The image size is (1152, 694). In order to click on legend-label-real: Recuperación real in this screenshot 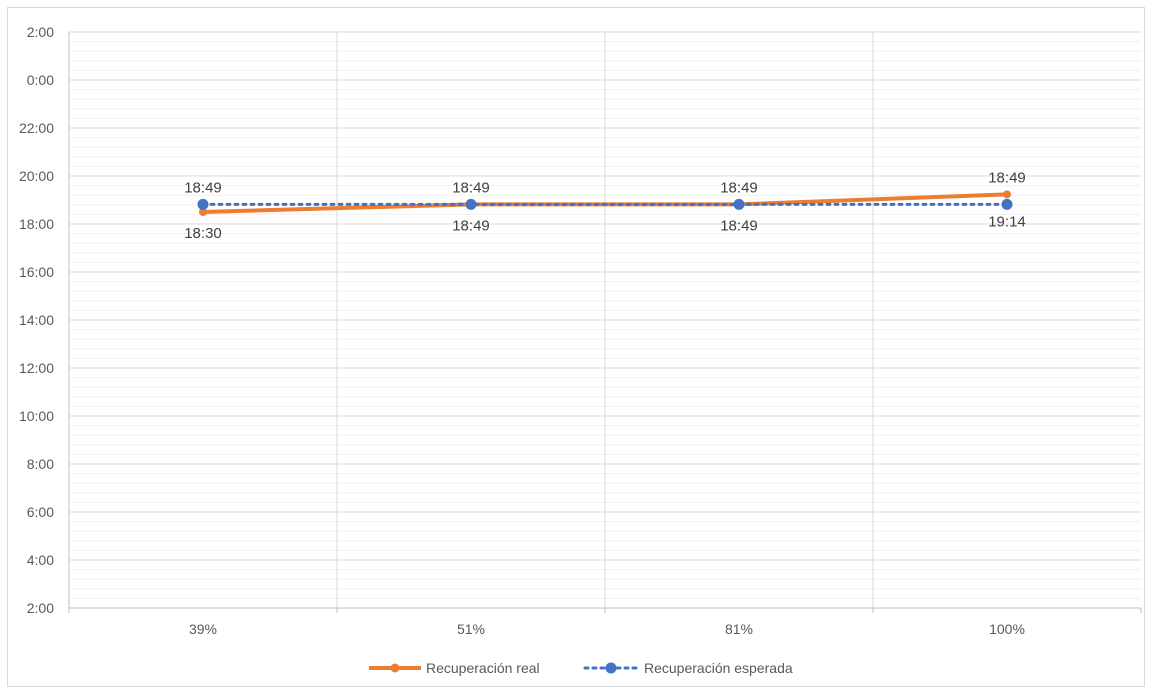, I will do `click(483, 668)`.